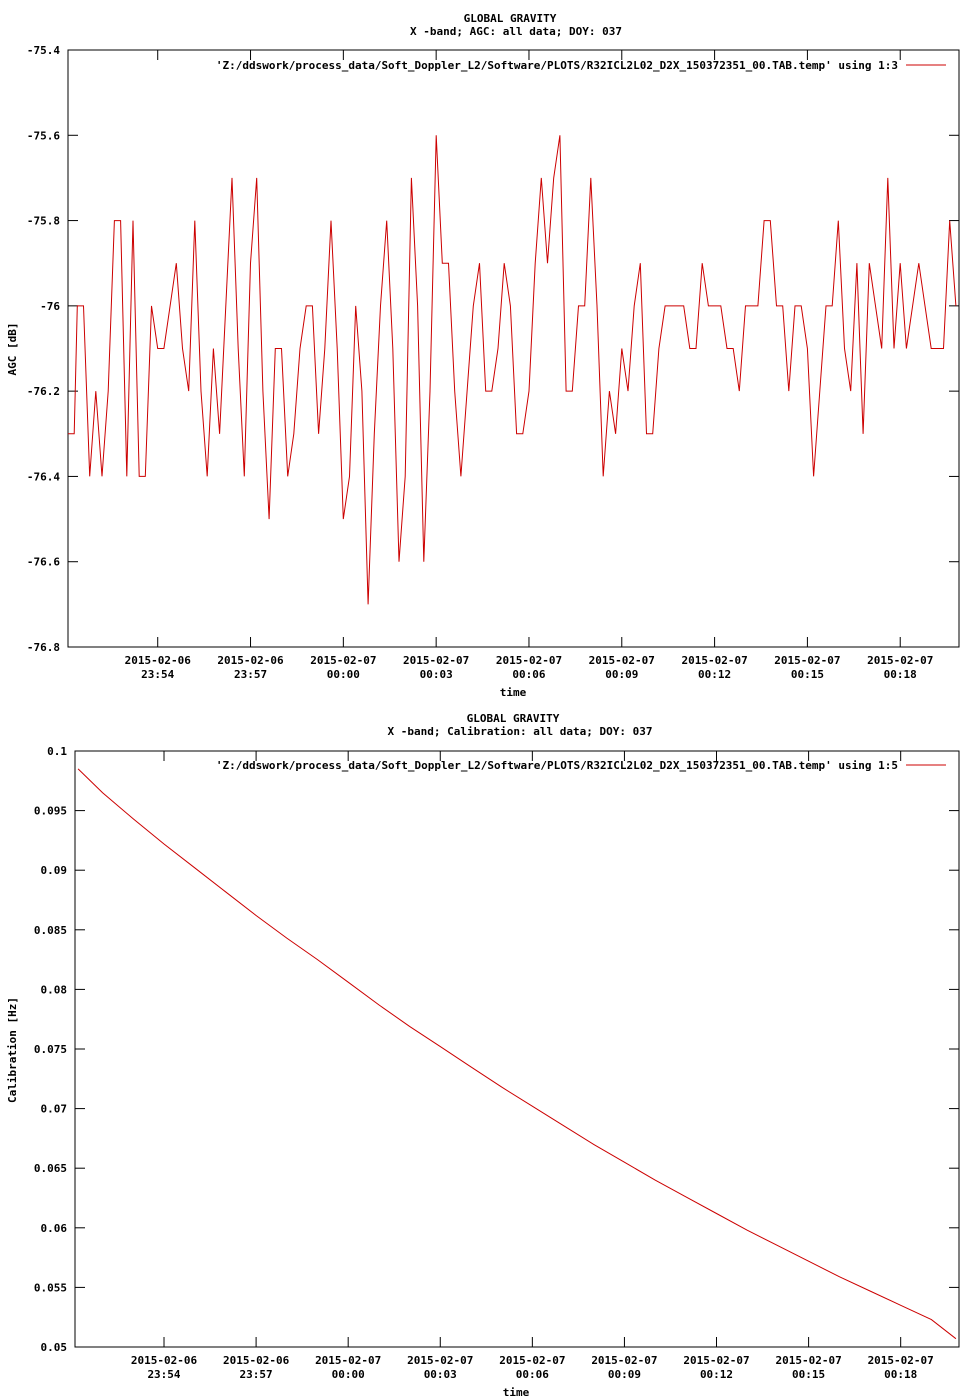  I want to click on calibration-x-tick-time: 00:06, so click(532, 1374).